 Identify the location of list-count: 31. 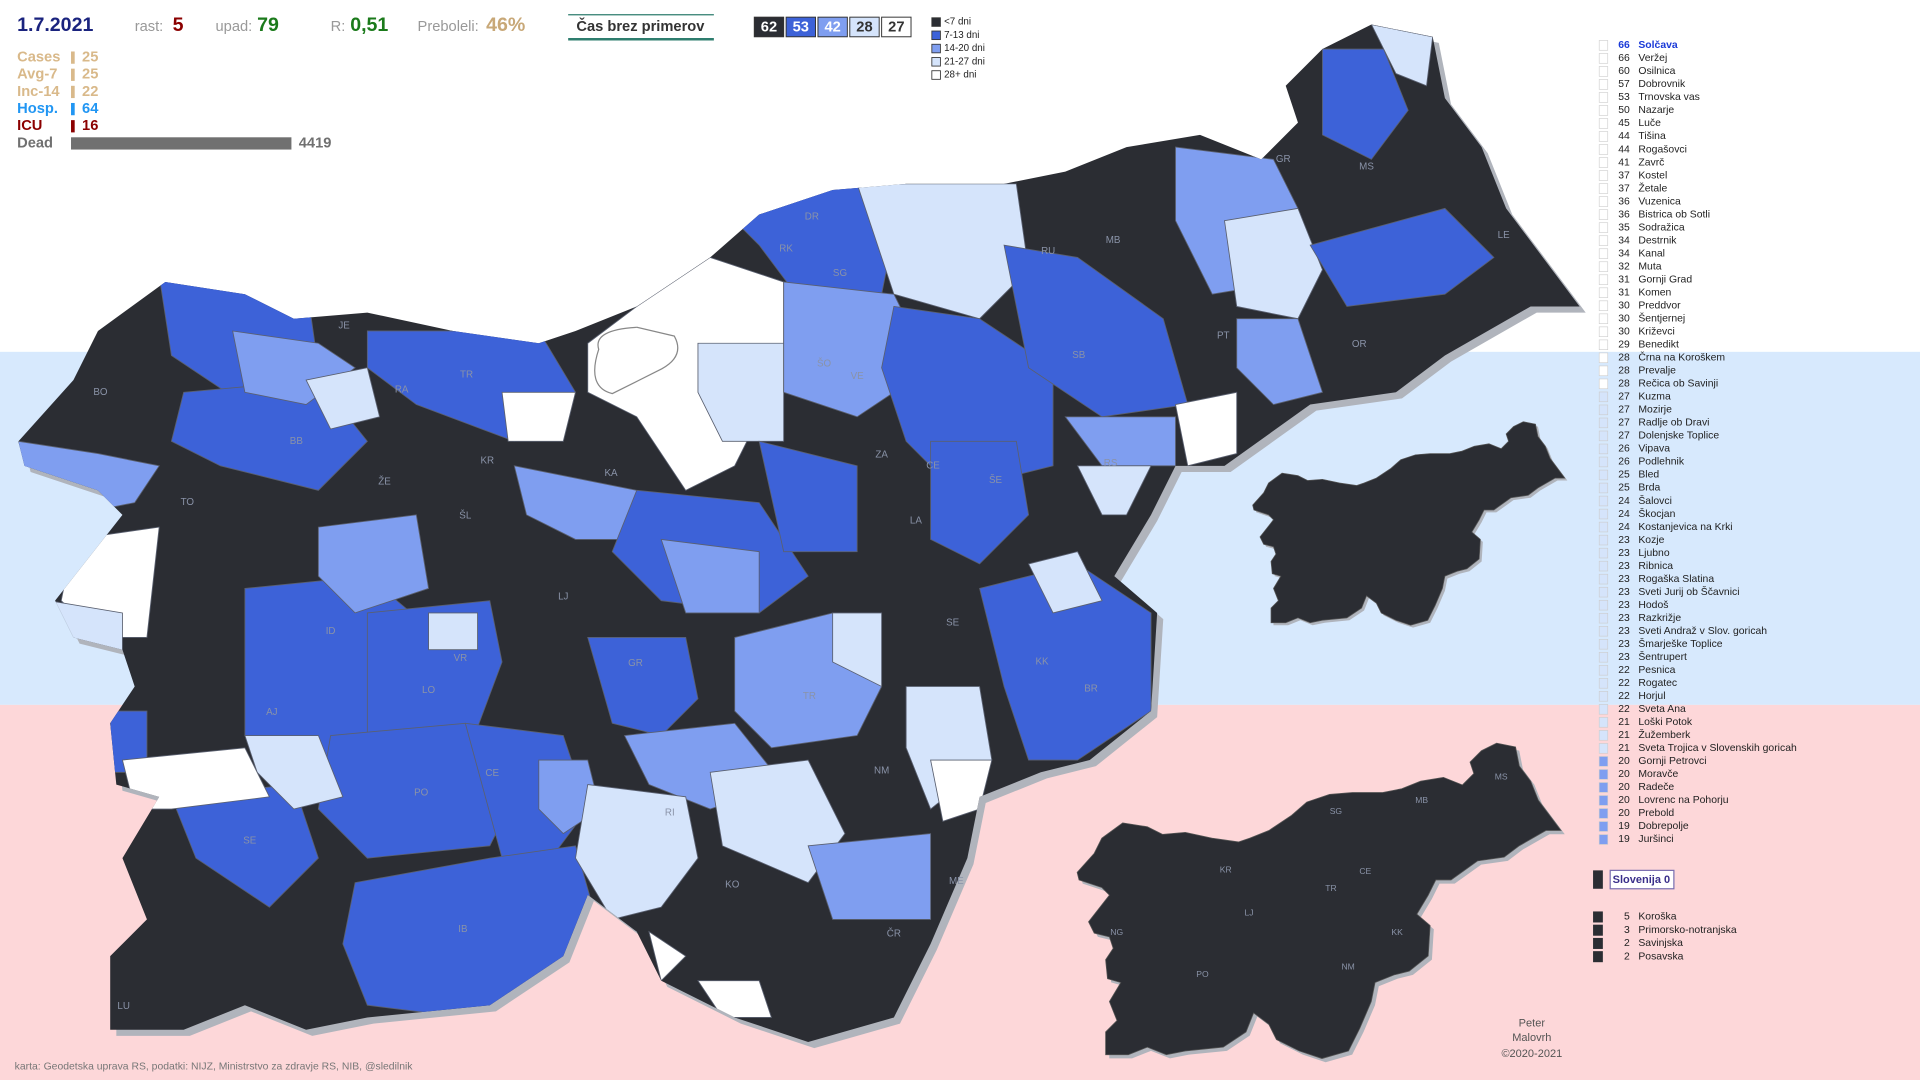
(1624, 279).